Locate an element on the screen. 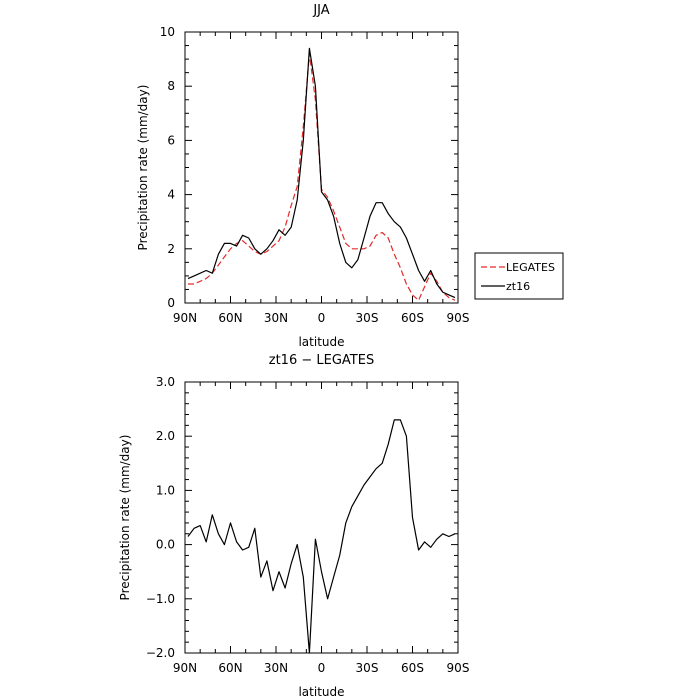 This screenshot has width=700, height=700. chart1-y-tick-label: 2 is located at coordinates (171, 249).